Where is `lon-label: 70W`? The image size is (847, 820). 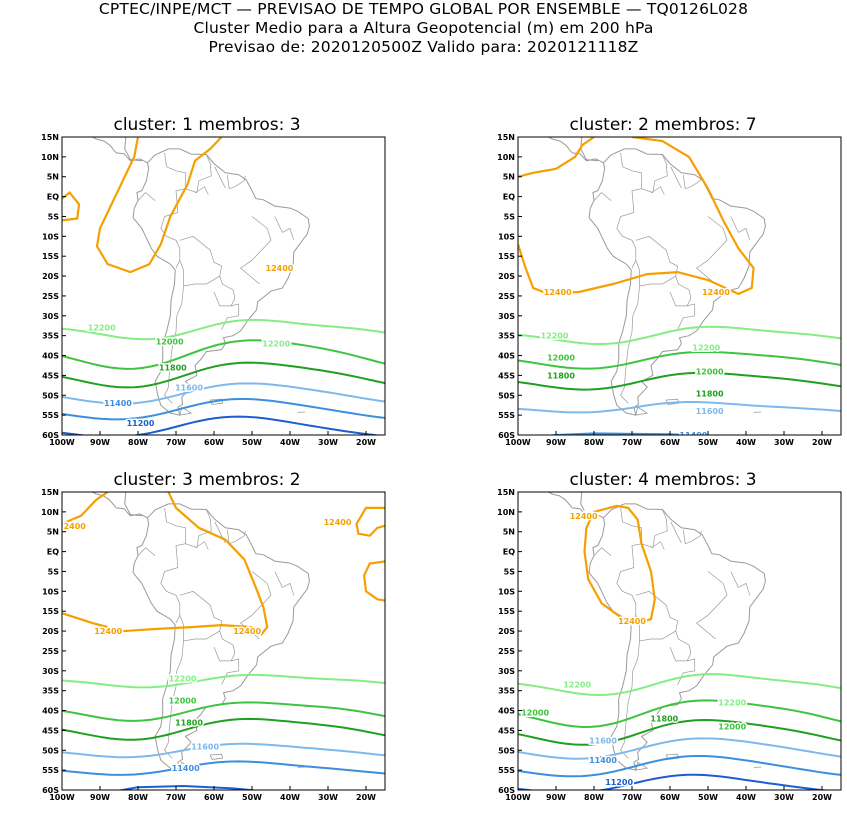 lon-label: 70W is located at coordinates (632, 797).